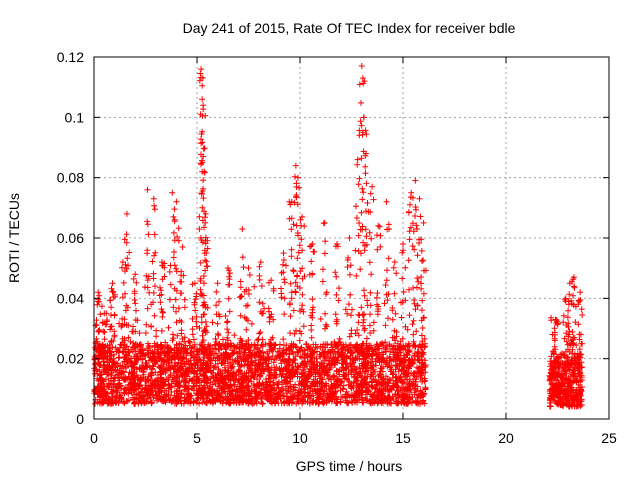  What do you see at coordinates (94, 438) in the screenshot?
I see `x-tick-label: 0` at bounding box center [94, 438].